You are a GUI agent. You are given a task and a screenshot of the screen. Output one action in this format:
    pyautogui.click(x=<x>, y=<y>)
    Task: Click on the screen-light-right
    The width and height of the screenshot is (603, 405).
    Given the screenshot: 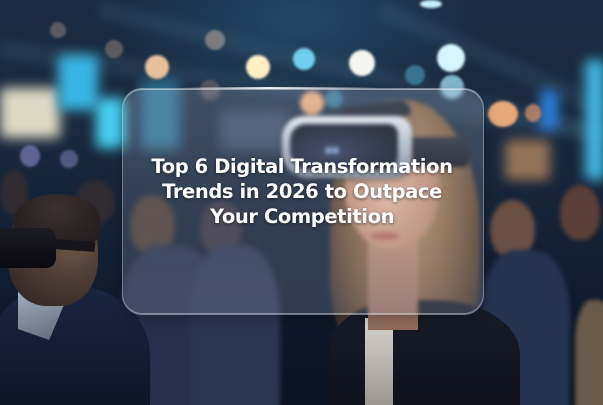 What is the action you would take?
    pyautogui.click(x=594, y=120)
    